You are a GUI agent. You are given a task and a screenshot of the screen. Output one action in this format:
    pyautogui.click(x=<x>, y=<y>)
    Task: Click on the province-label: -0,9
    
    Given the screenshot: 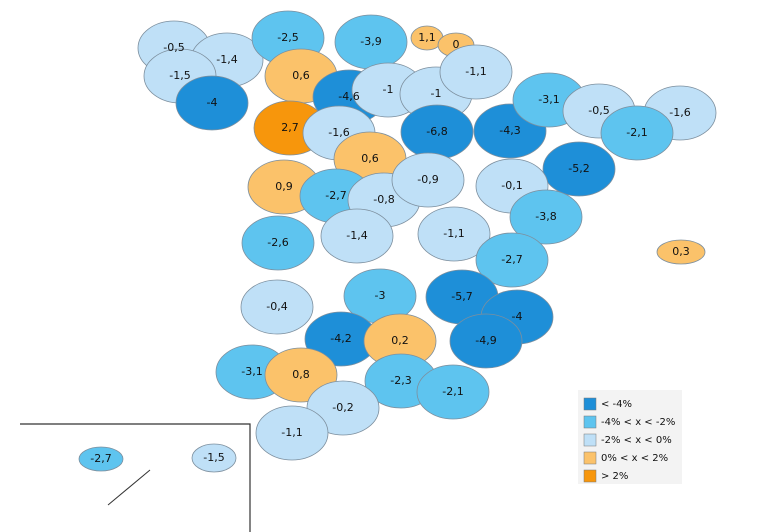 What is the action you would take?
    pyautogui.click(x=427, y=179)
    